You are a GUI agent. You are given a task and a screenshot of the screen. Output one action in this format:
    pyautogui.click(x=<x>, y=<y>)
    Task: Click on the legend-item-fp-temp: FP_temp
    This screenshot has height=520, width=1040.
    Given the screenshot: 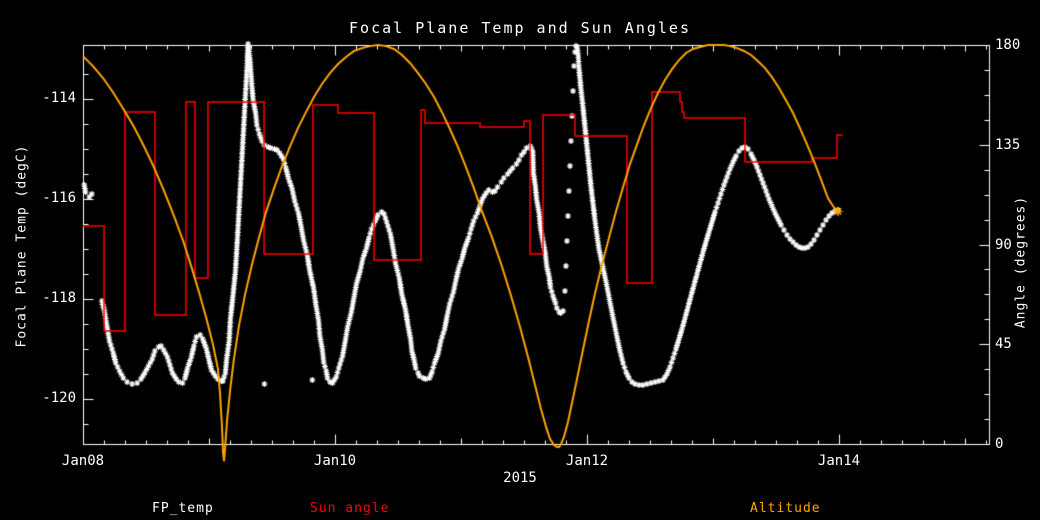 What is the action you would take?
    pyautogui.click(x=183, y=508)
    